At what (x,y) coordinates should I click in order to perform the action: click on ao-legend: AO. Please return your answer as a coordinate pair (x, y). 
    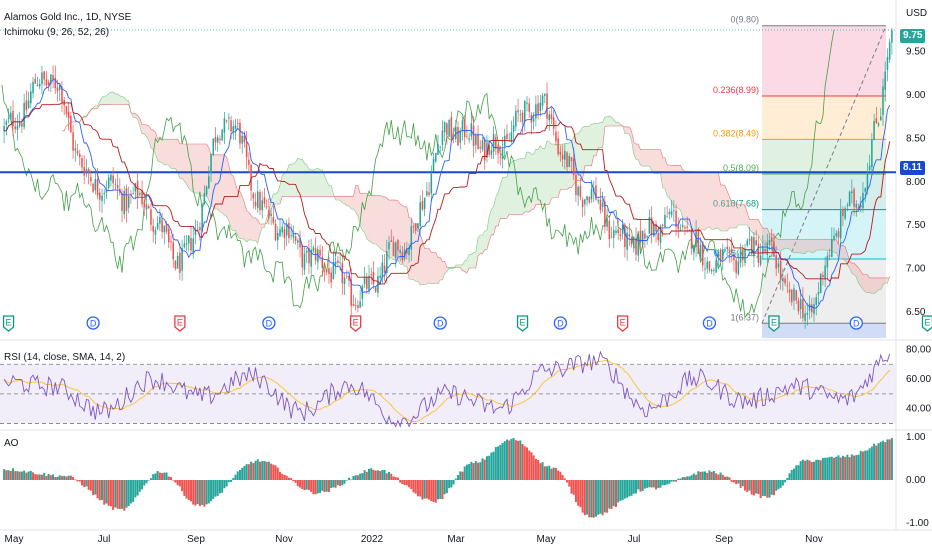
    Looking at the image, I should click on (11, 443).